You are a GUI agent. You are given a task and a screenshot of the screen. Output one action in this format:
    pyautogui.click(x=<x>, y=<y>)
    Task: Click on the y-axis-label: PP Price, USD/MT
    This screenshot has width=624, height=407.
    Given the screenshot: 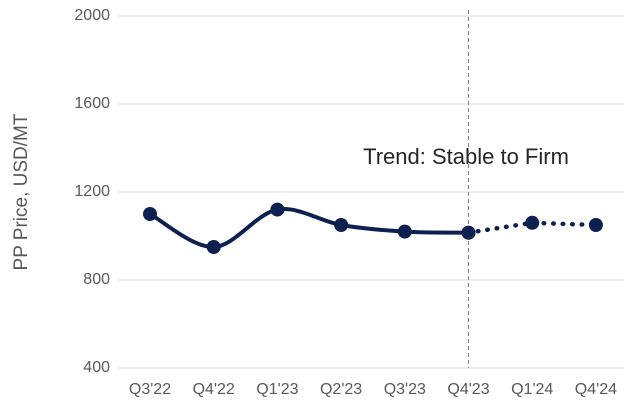 What is the action you would take?
    pyautogui.click(x=21, y=191)
    